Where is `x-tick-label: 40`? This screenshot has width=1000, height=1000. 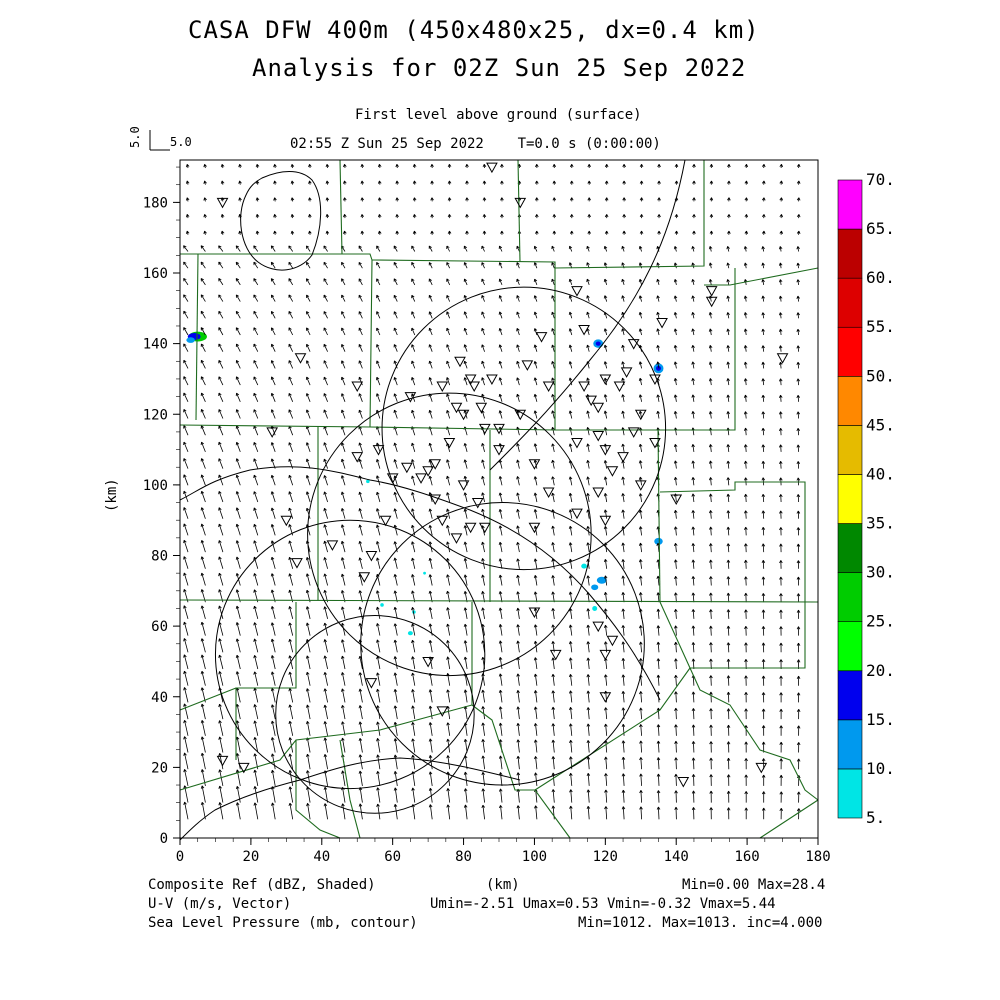 x-tick-label: 40 is located at coordinates (321, 857).